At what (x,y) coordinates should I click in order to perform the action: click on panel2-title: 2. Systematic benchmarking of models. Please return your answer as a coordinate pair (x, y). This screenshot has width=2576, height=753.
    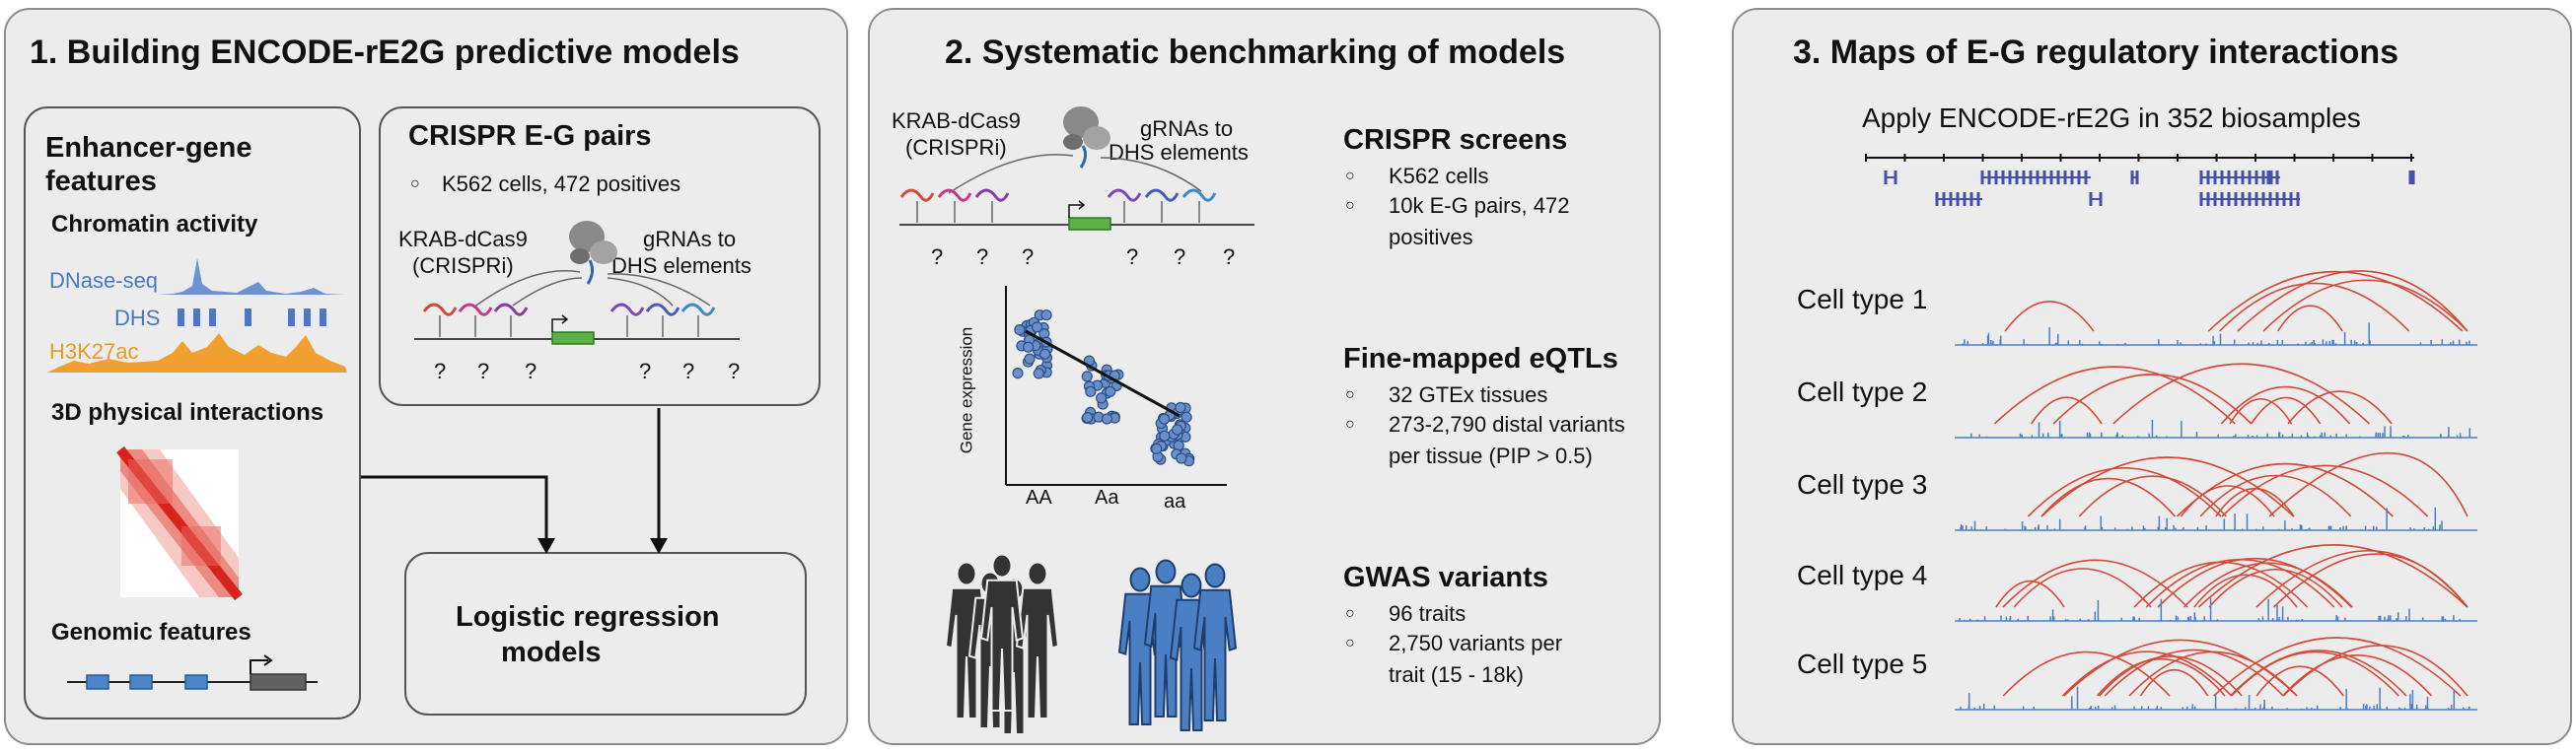
    Looking at the image, I should click on (1255, 52).